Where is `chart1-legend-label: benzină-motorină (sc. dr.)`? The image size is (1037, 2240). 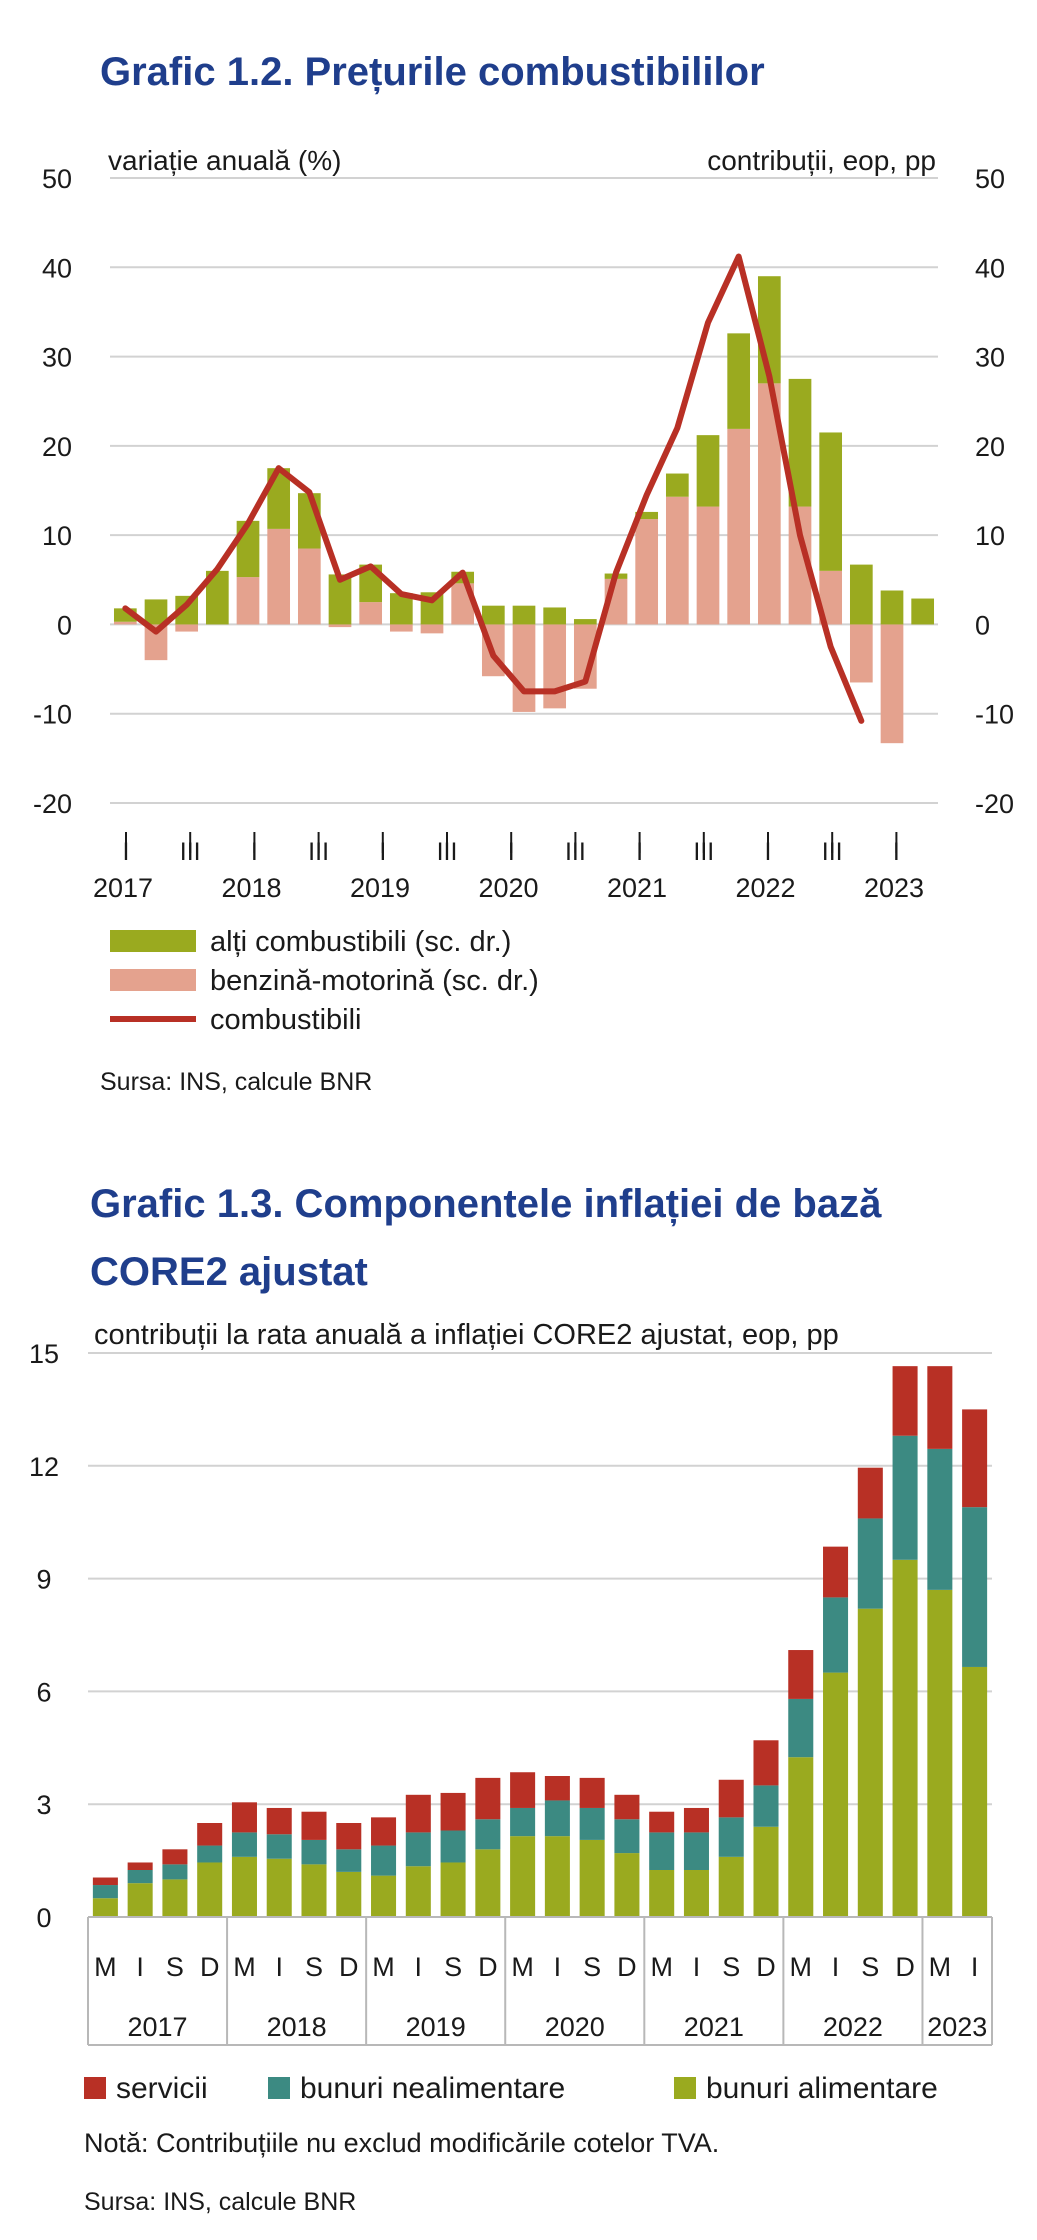
chart1-legend-label: benzină-motorină (sc. dr.) is located at coordinates (374, 981).